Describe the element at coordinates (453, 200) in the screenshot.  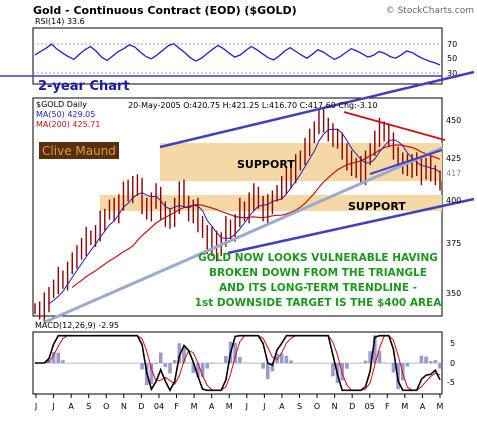
I see `y-tick-400: 400` at that location.